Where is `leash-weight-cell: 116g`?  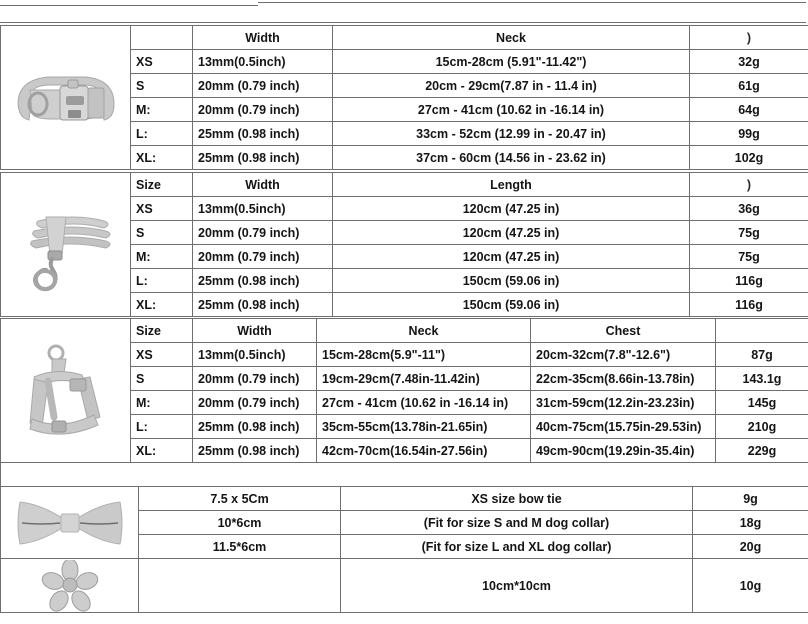 leash-weight-cell: 116g is located at coordinates (748, 280).